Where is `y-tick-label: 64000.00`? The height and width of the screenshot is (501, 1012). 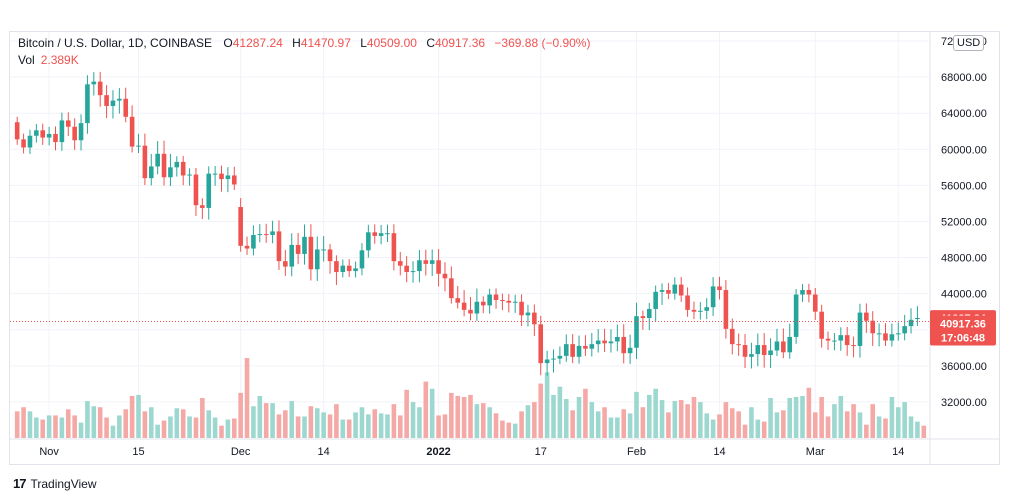 y-tick-label: 64000.00 is located at coordinates (964, 114).